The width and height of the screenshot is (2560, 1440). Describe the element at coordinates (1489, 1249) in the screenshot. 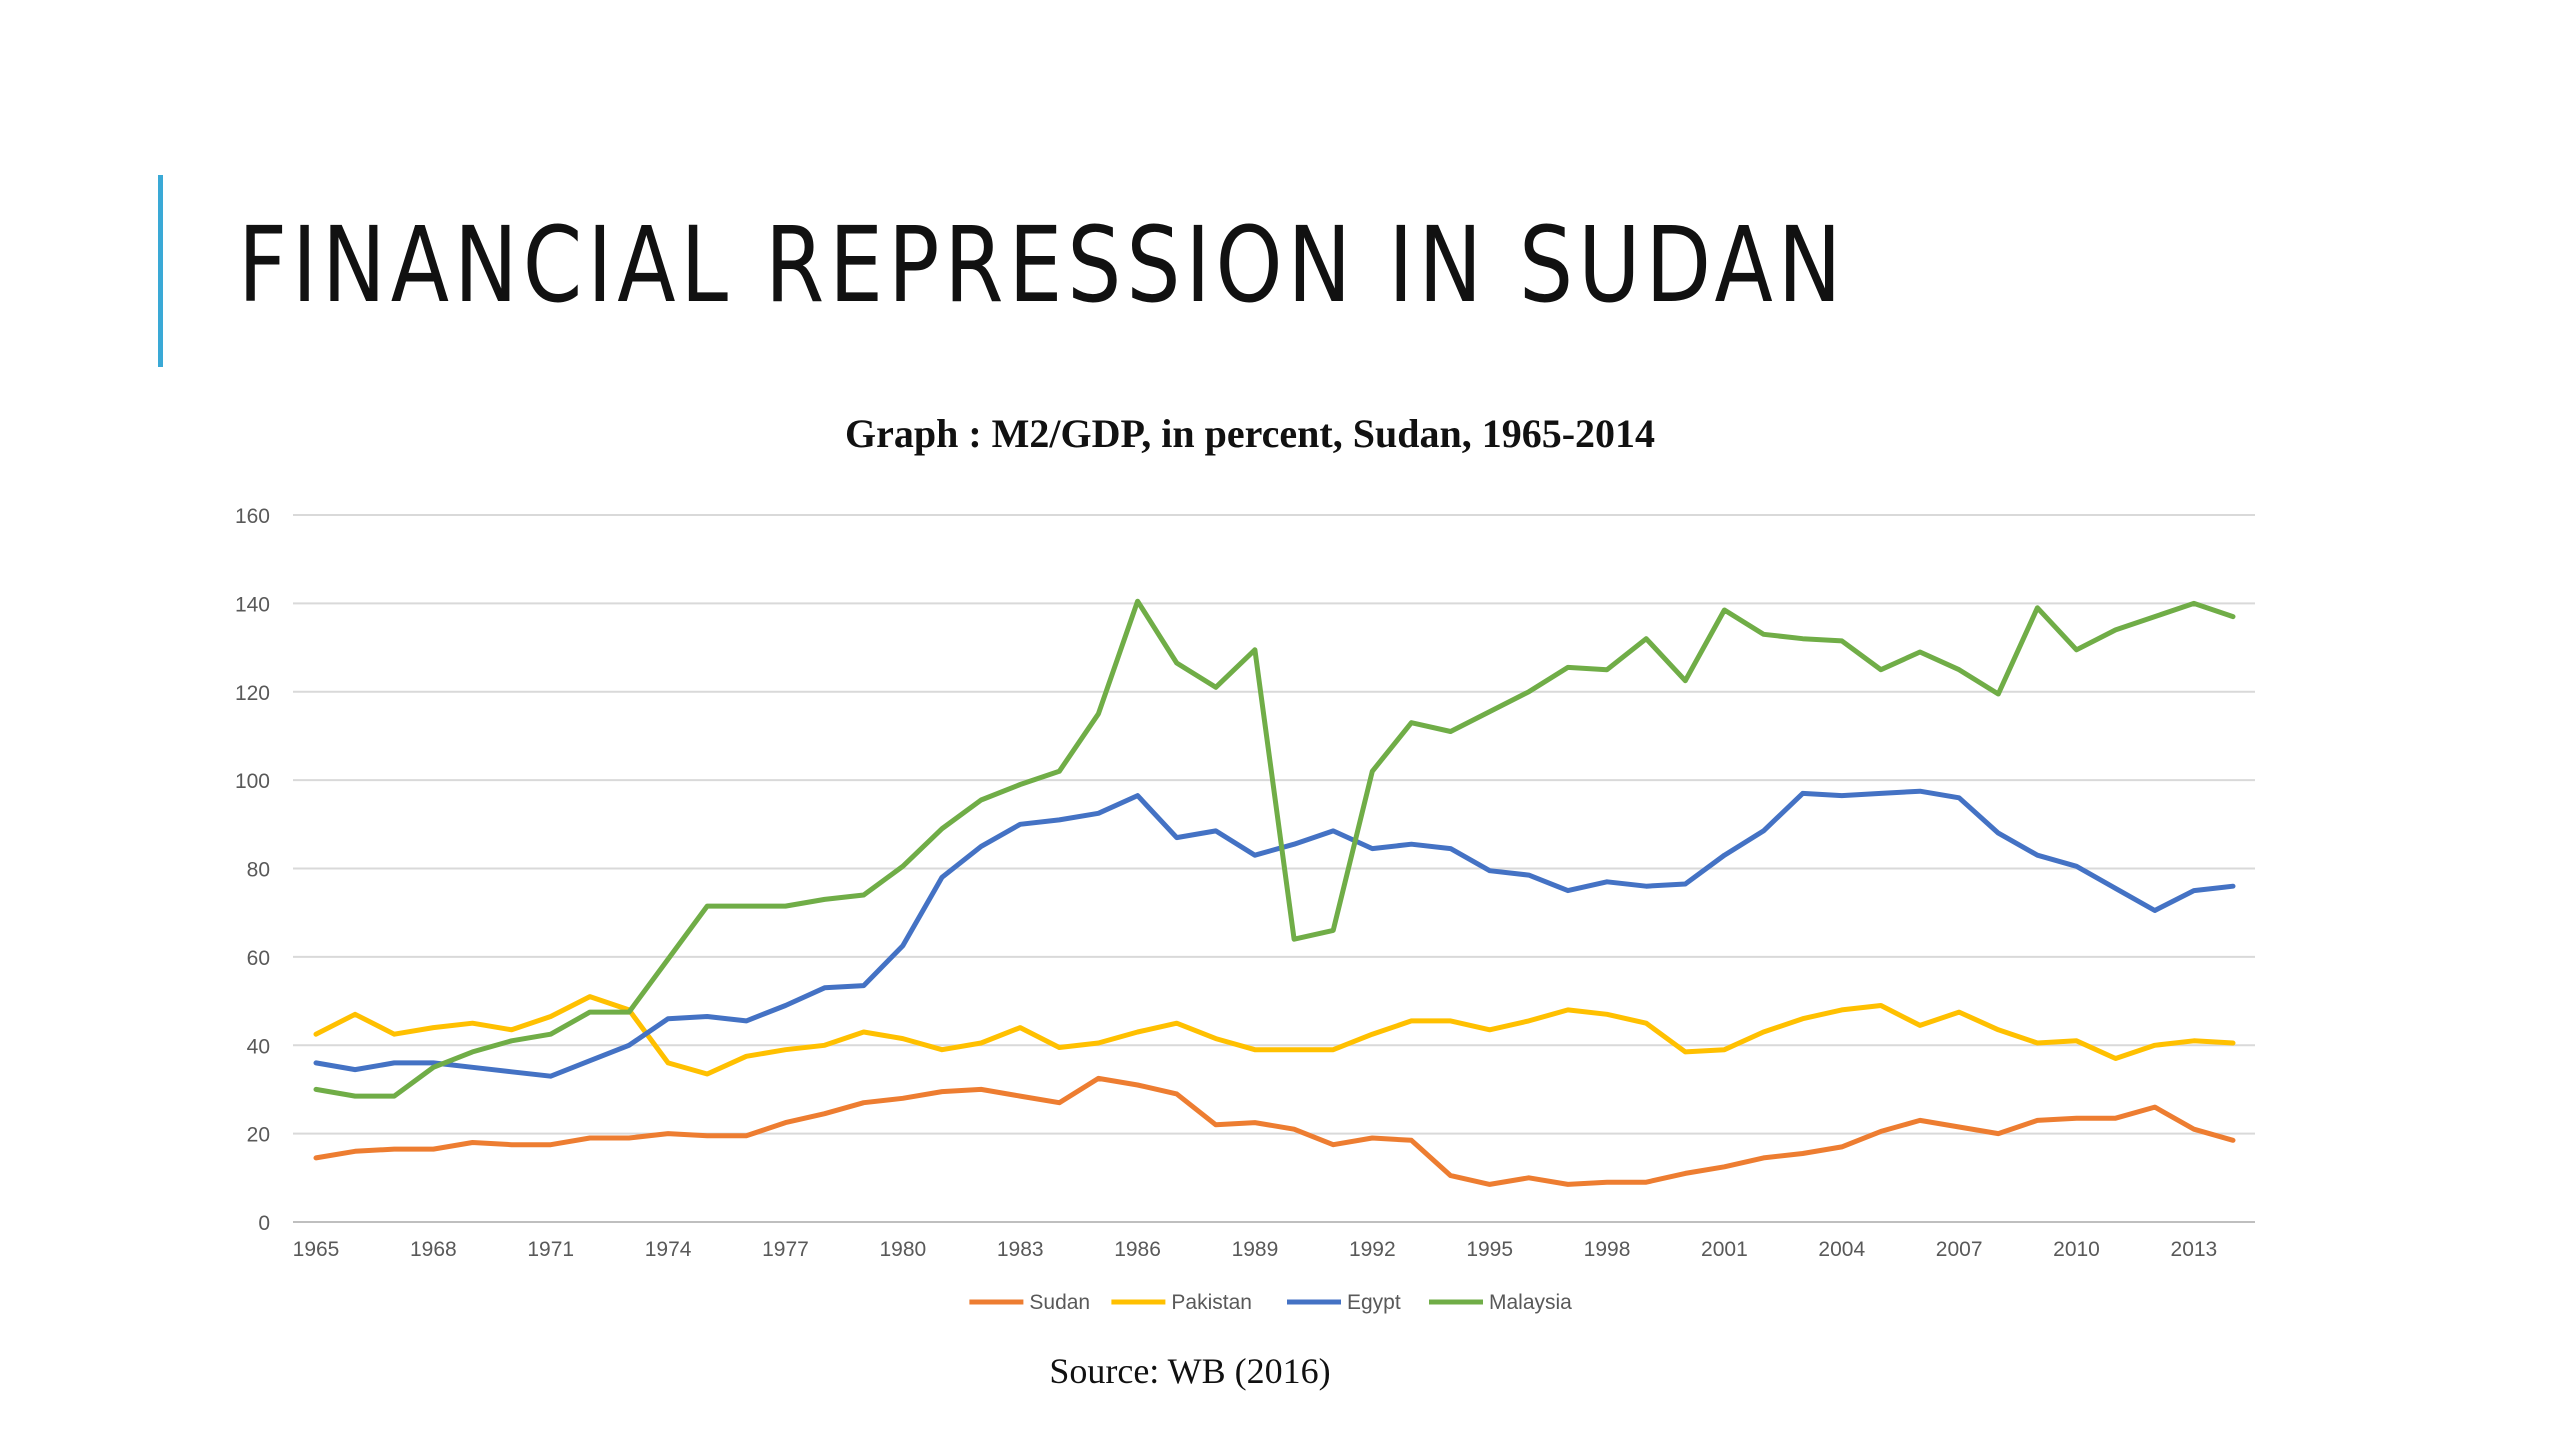

I see `x-tick-label: 1995` at that location.